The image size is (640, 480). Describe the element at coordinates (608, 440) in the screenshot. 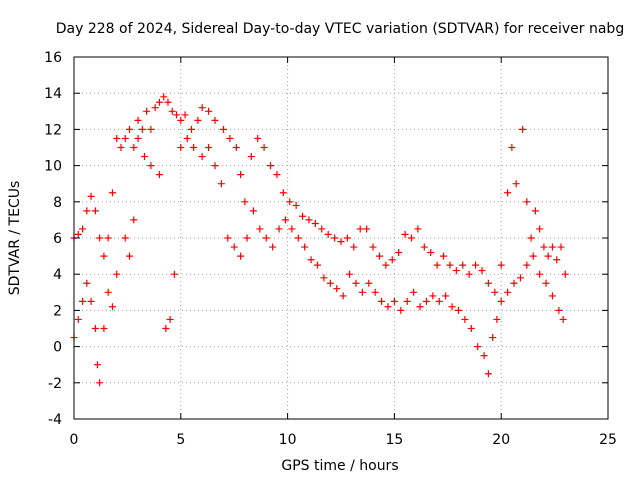

I see `x-tick-label: 25` at that location.